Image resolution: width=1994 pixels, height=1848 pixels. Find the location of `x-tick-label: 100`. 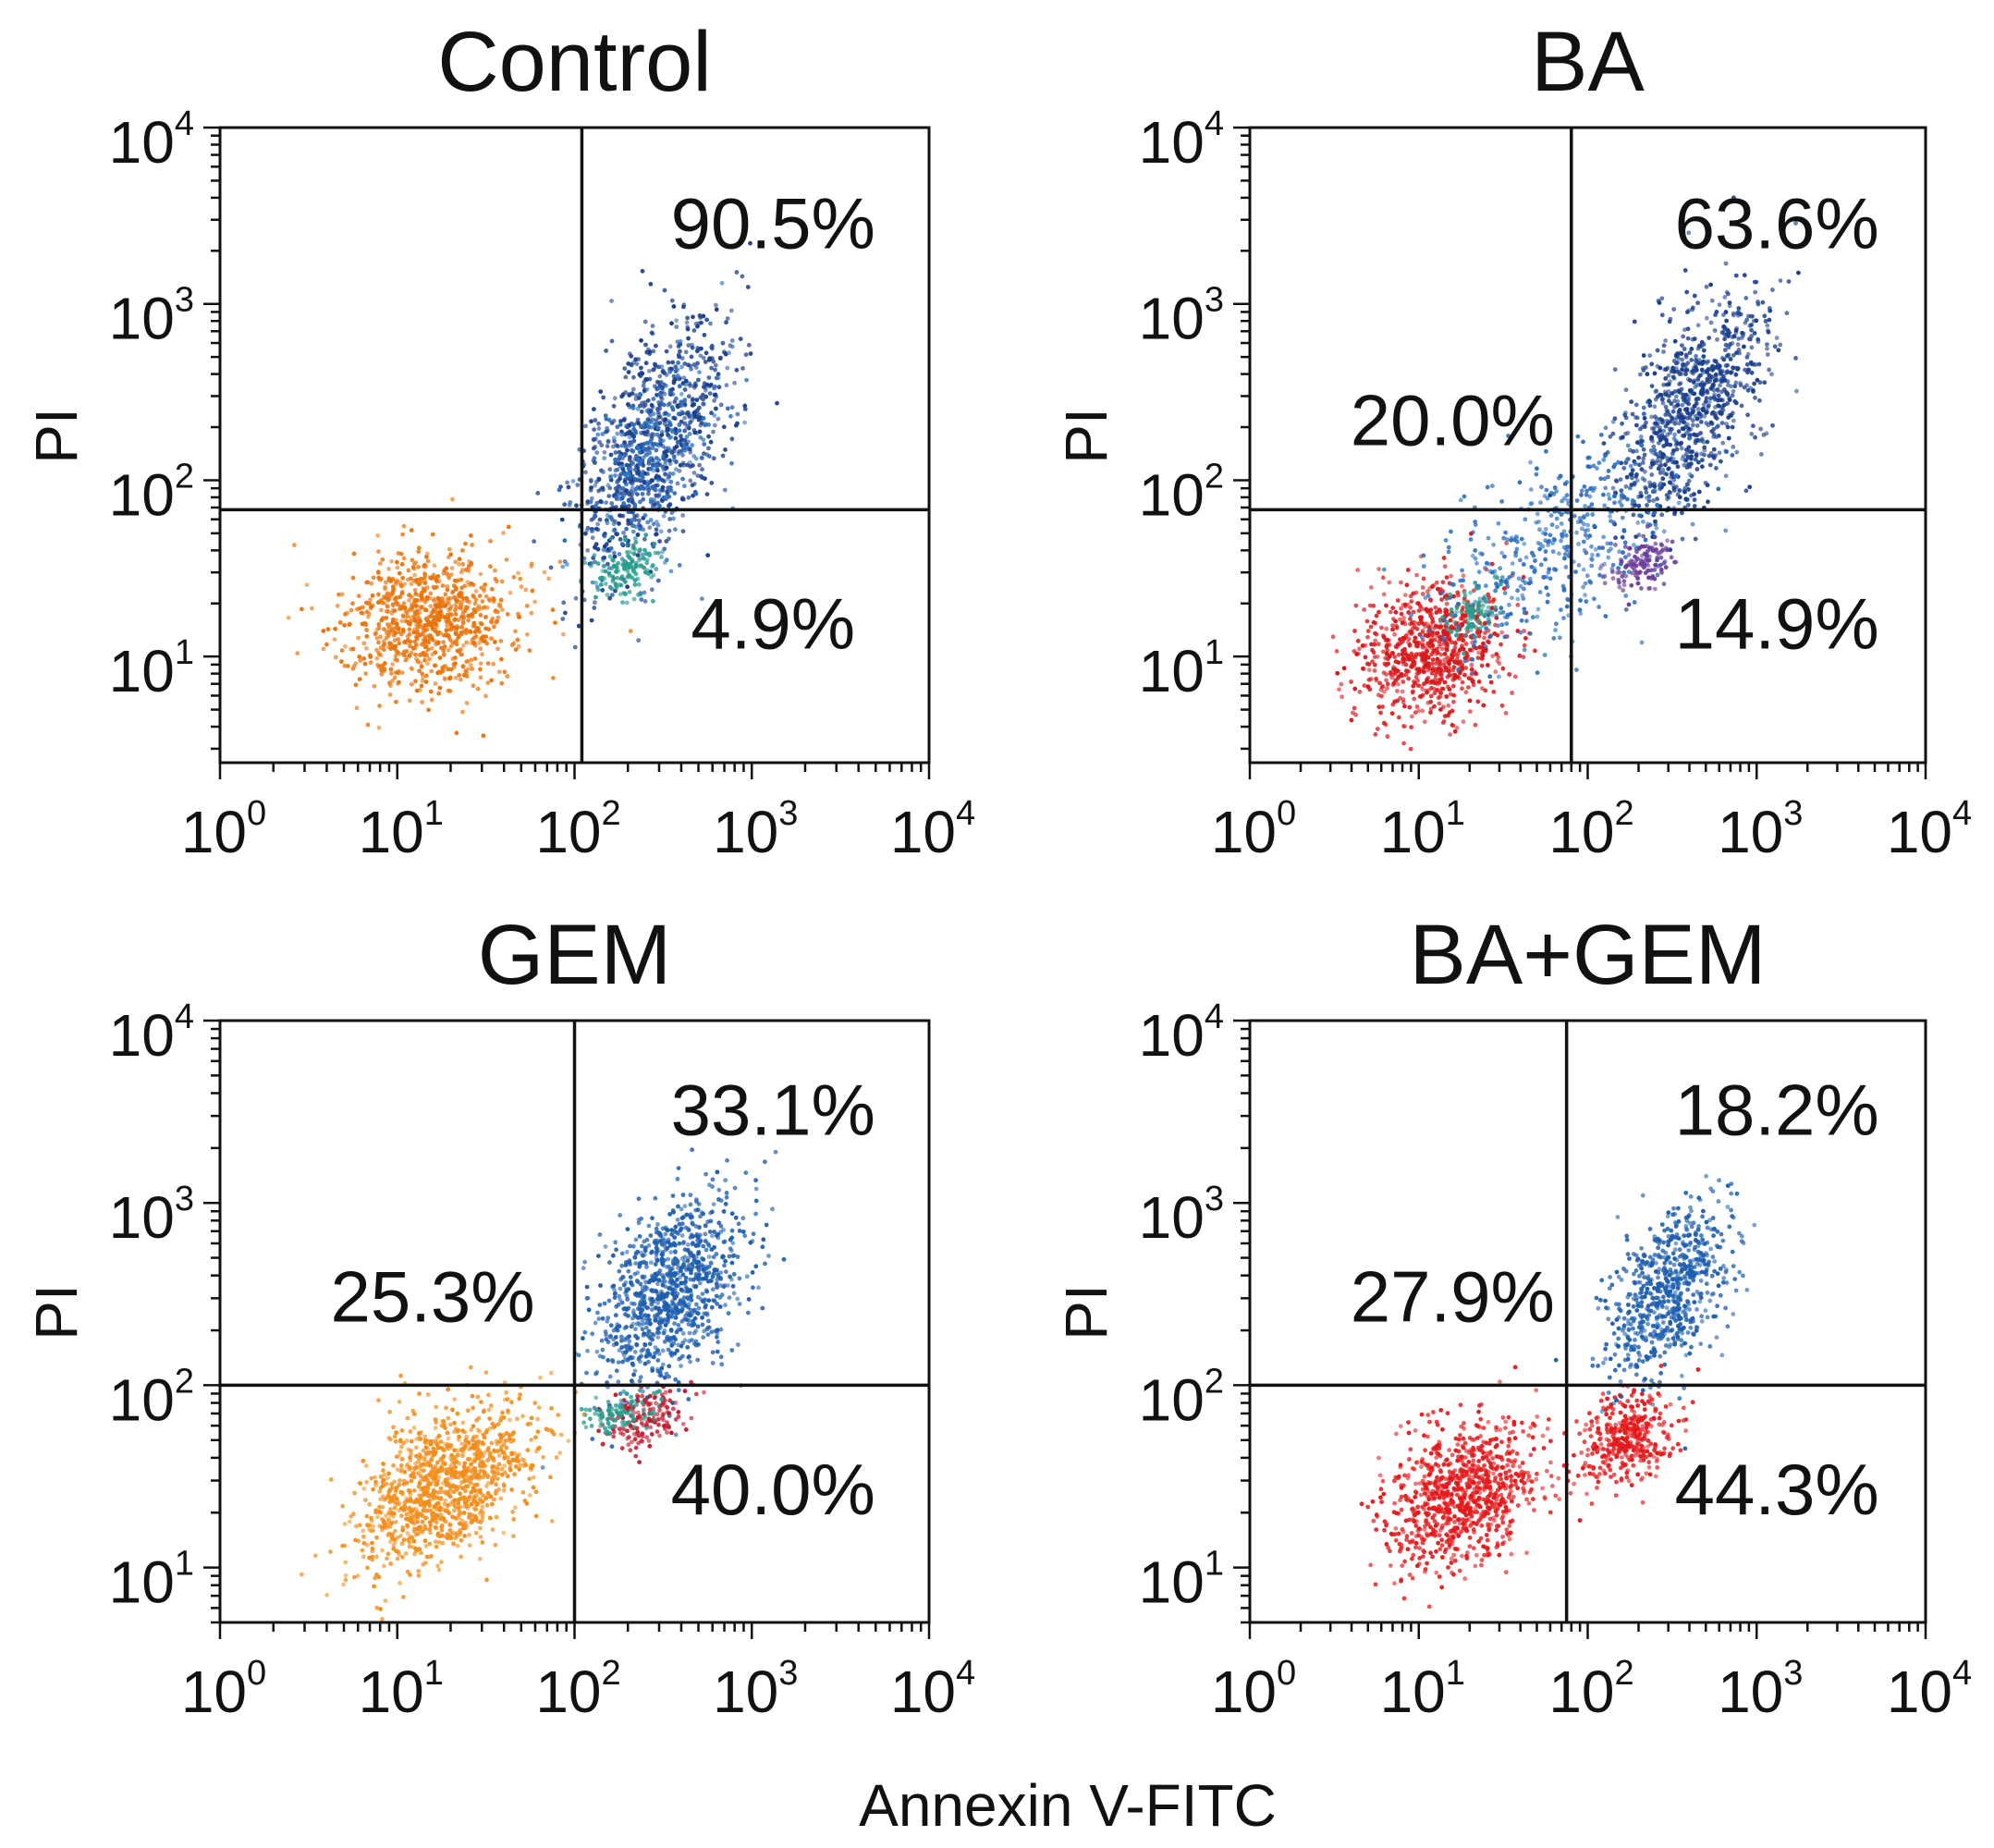

x-tick-label: 100 is located at coordinates (1253, 829).